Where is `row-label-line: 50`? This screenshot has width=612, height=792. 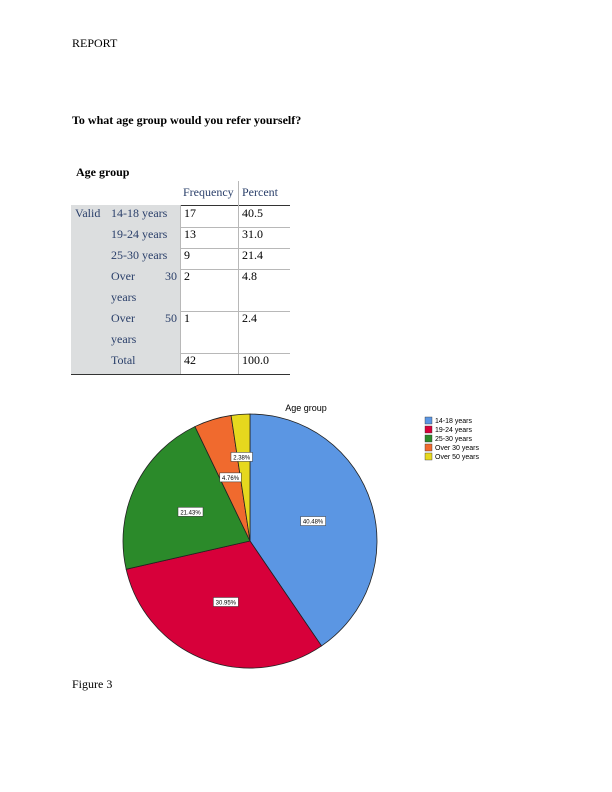 row-label-line: 50 is located at coordinates (171, 318).